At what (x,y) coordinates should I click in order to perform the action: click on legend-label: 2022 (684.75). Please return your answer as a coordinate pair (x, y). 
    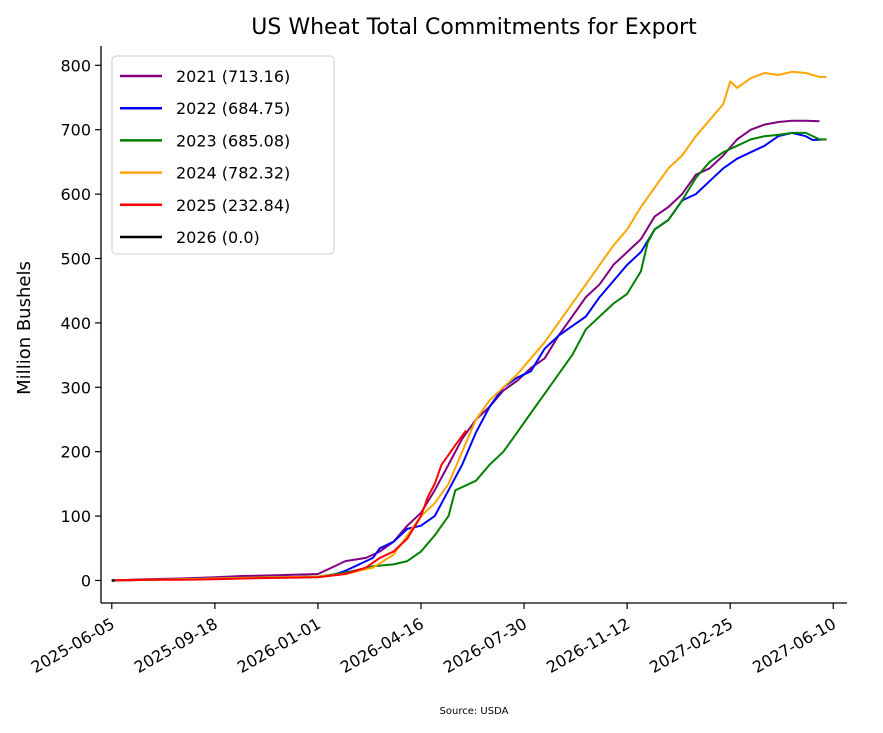
    Looking at the image, I should click on (233, 108).